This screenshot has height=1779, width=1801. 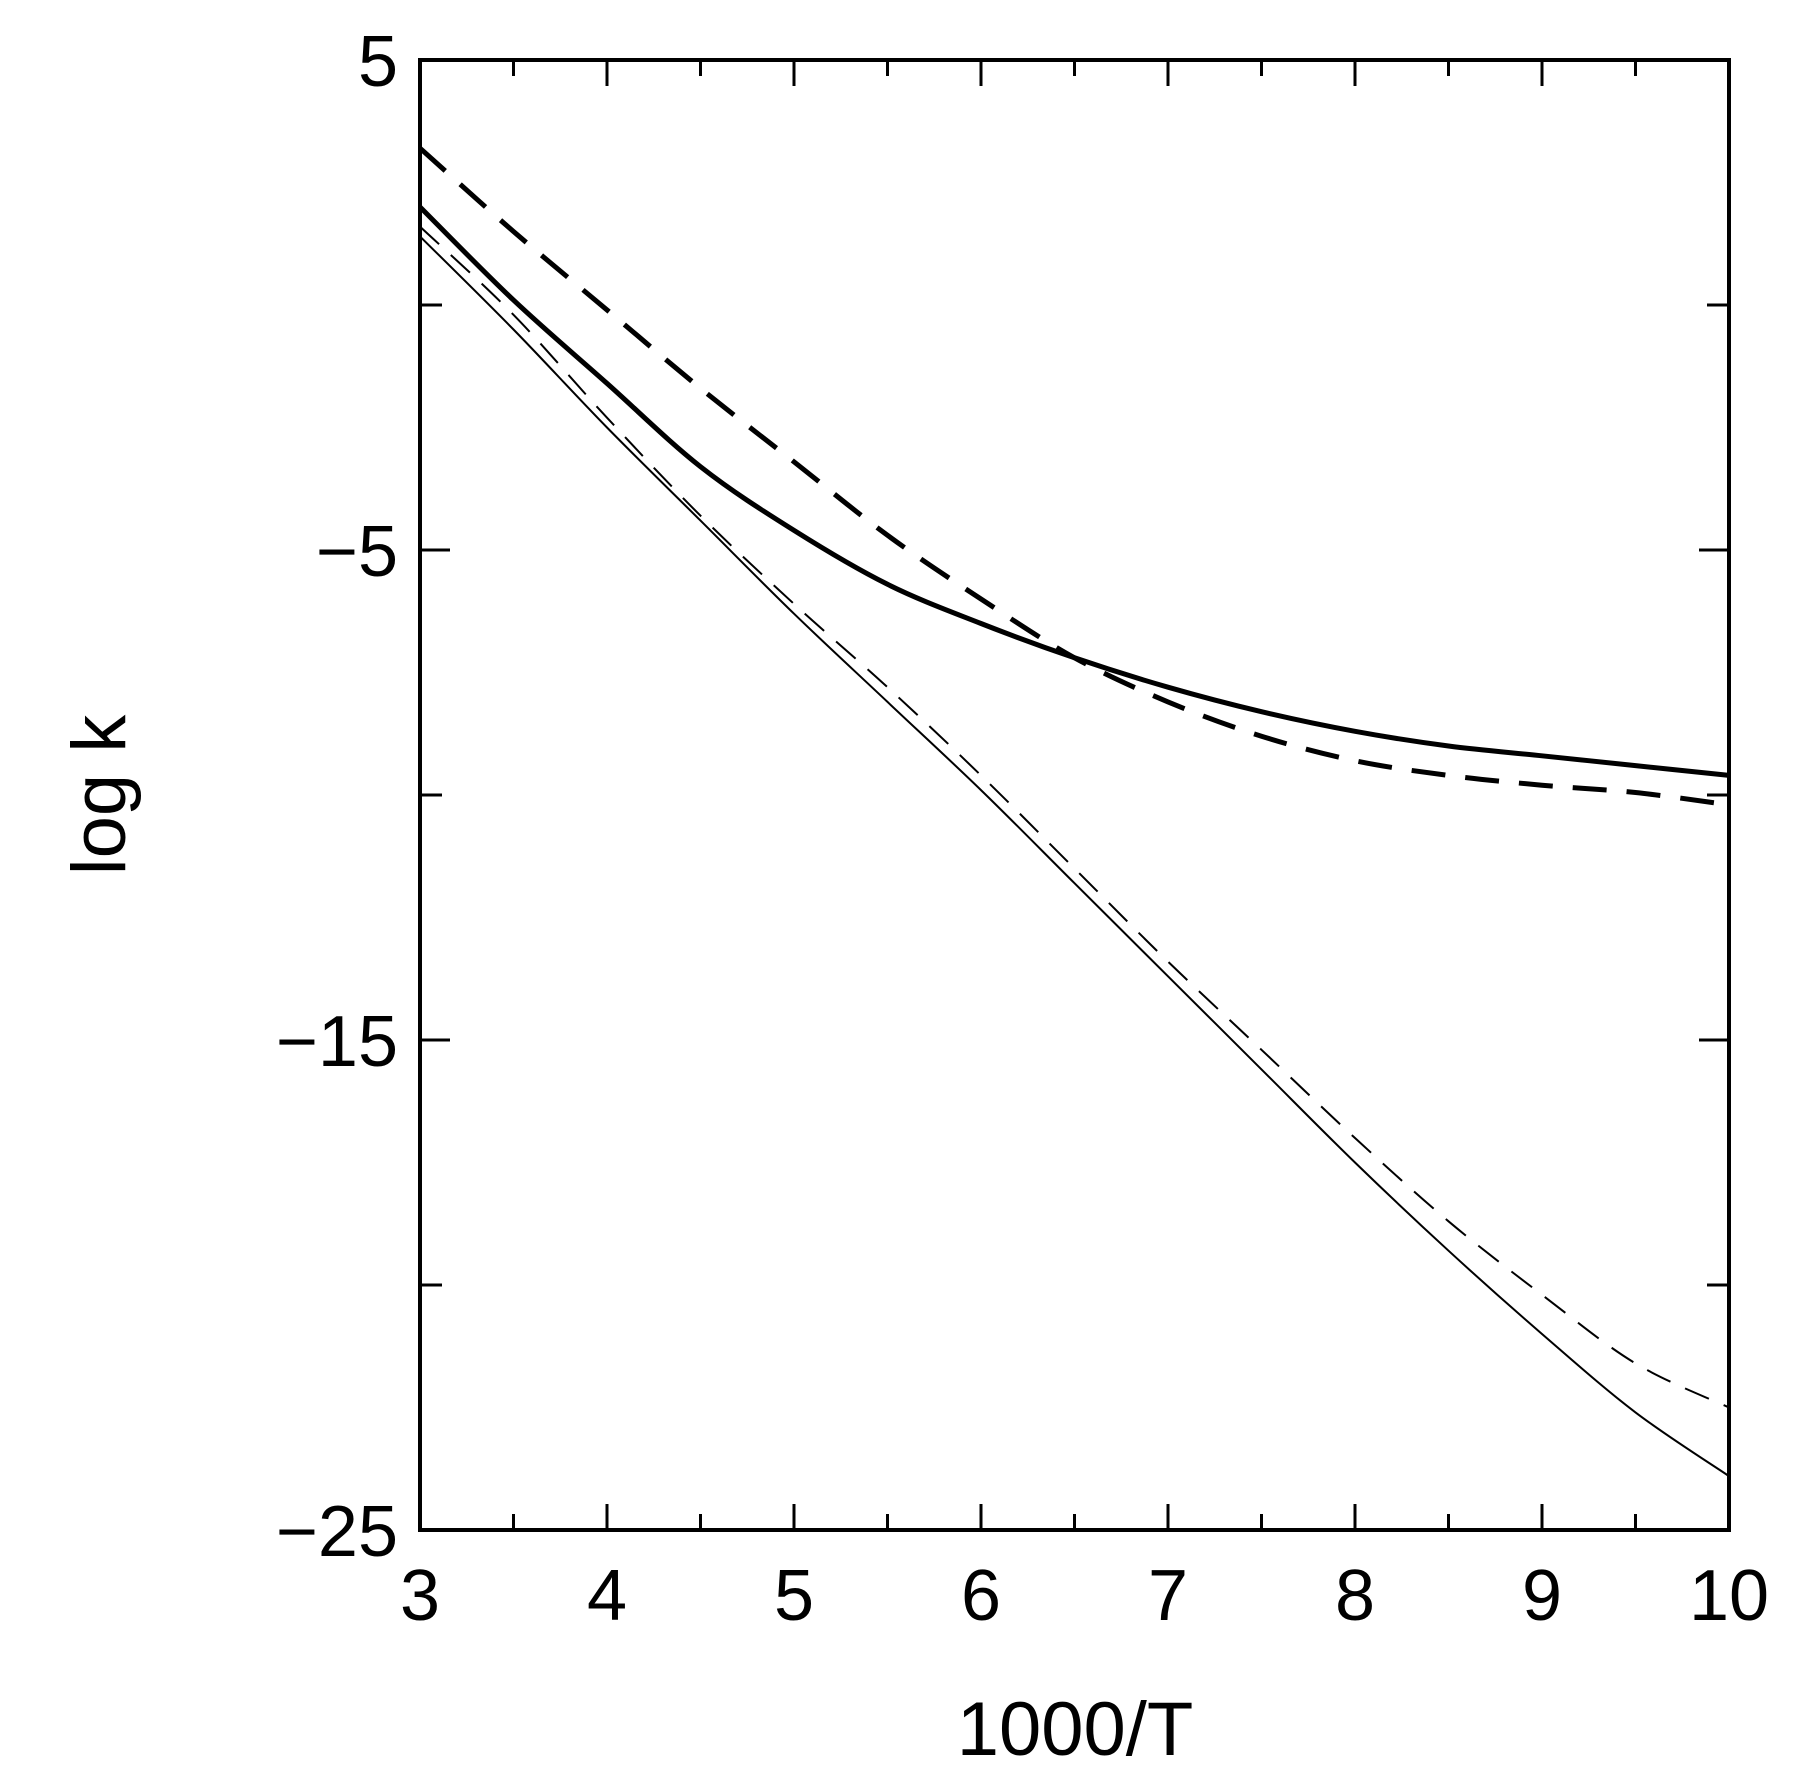 I want to click on y-tick-label: 5, so click(x=378, y=62).